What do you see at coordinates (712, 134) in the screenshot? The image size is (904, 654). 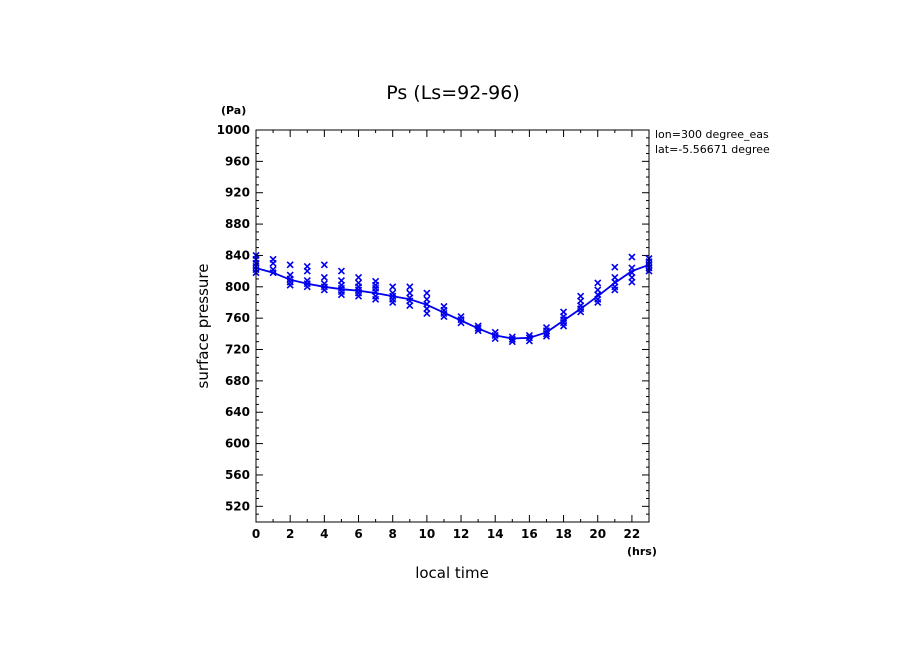 I see `lon-annotation: lon=300 degree_eas` at bounding box center [712, 134].